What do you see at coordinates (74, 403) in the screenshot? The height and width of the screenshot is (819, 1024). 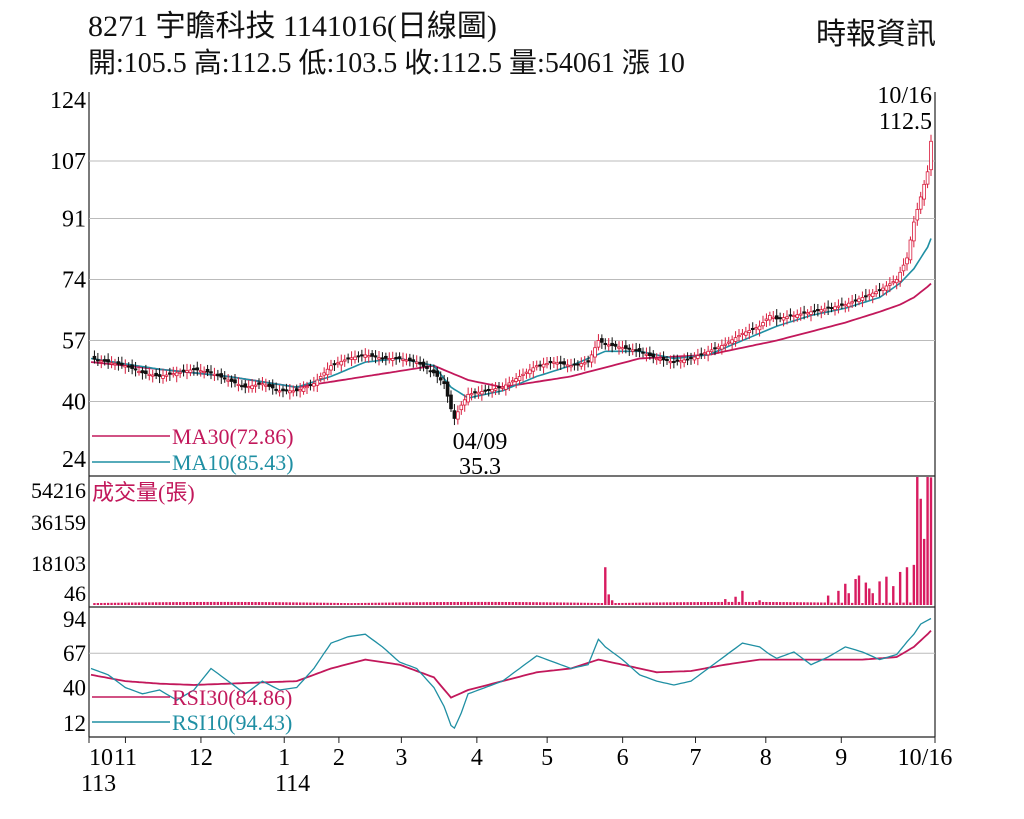 I see `price-tick-label: 40` at bounding box center [74, 403].